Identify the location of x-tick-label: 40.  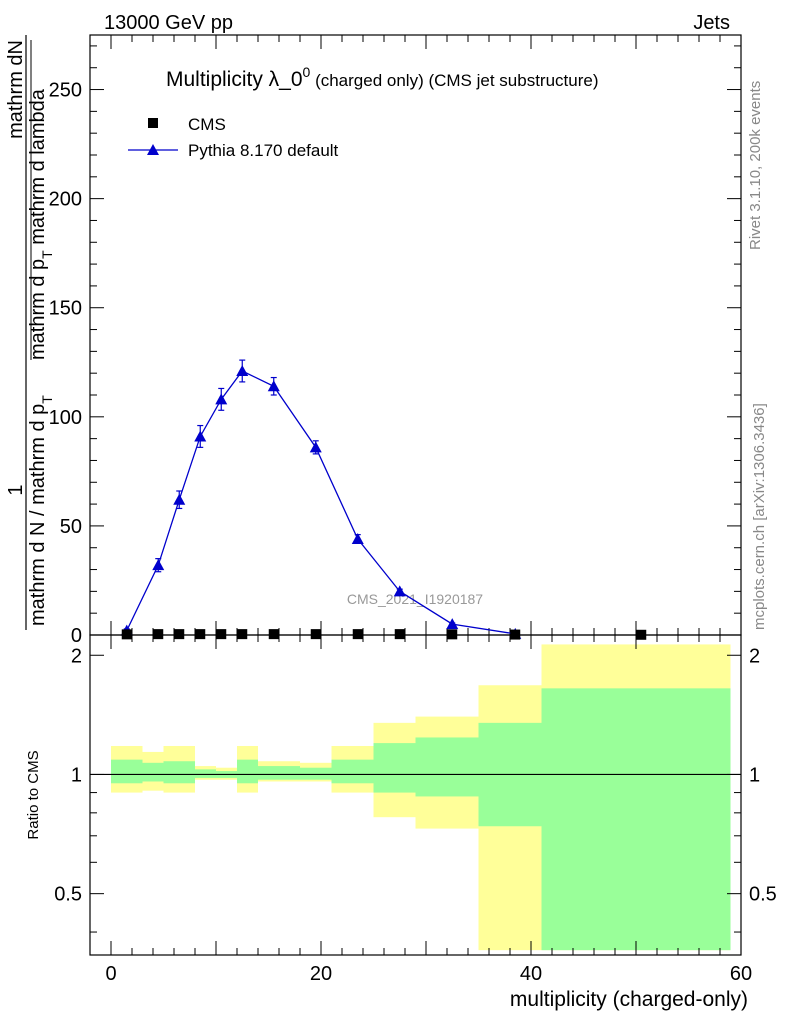
(531, 974).